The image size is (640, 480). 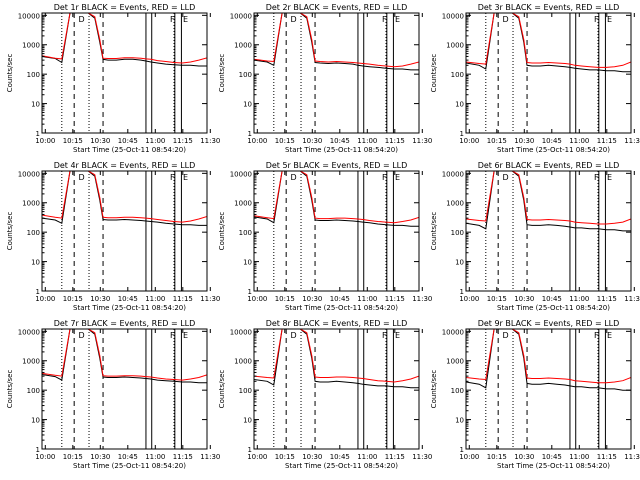 What do you see at coordinates (549, 323) in the screenshot?
I see `panel-title: Det 9r BLACK = Events, RED = LLD` at bounding box center [549, 323].